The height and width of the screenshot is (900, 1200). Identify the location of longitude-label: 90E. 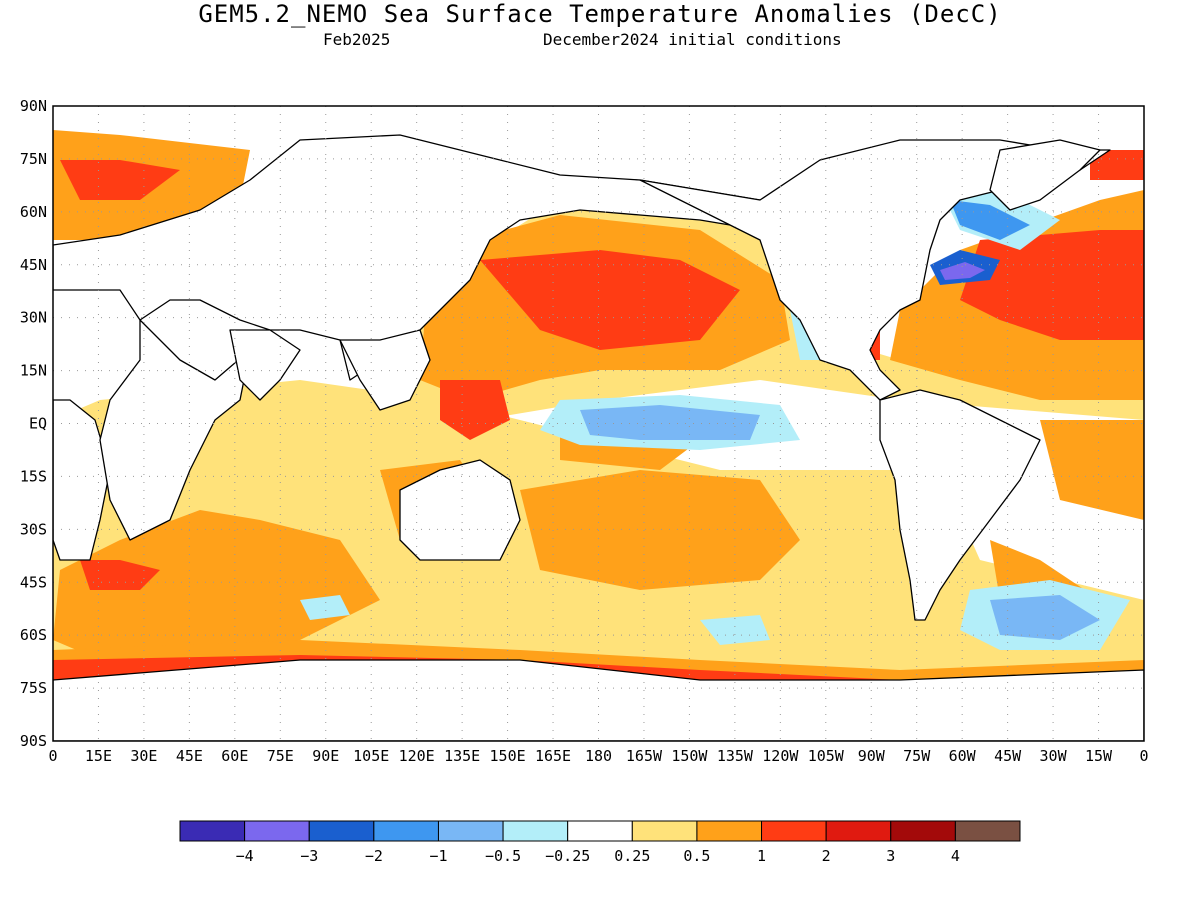
(325, 756).